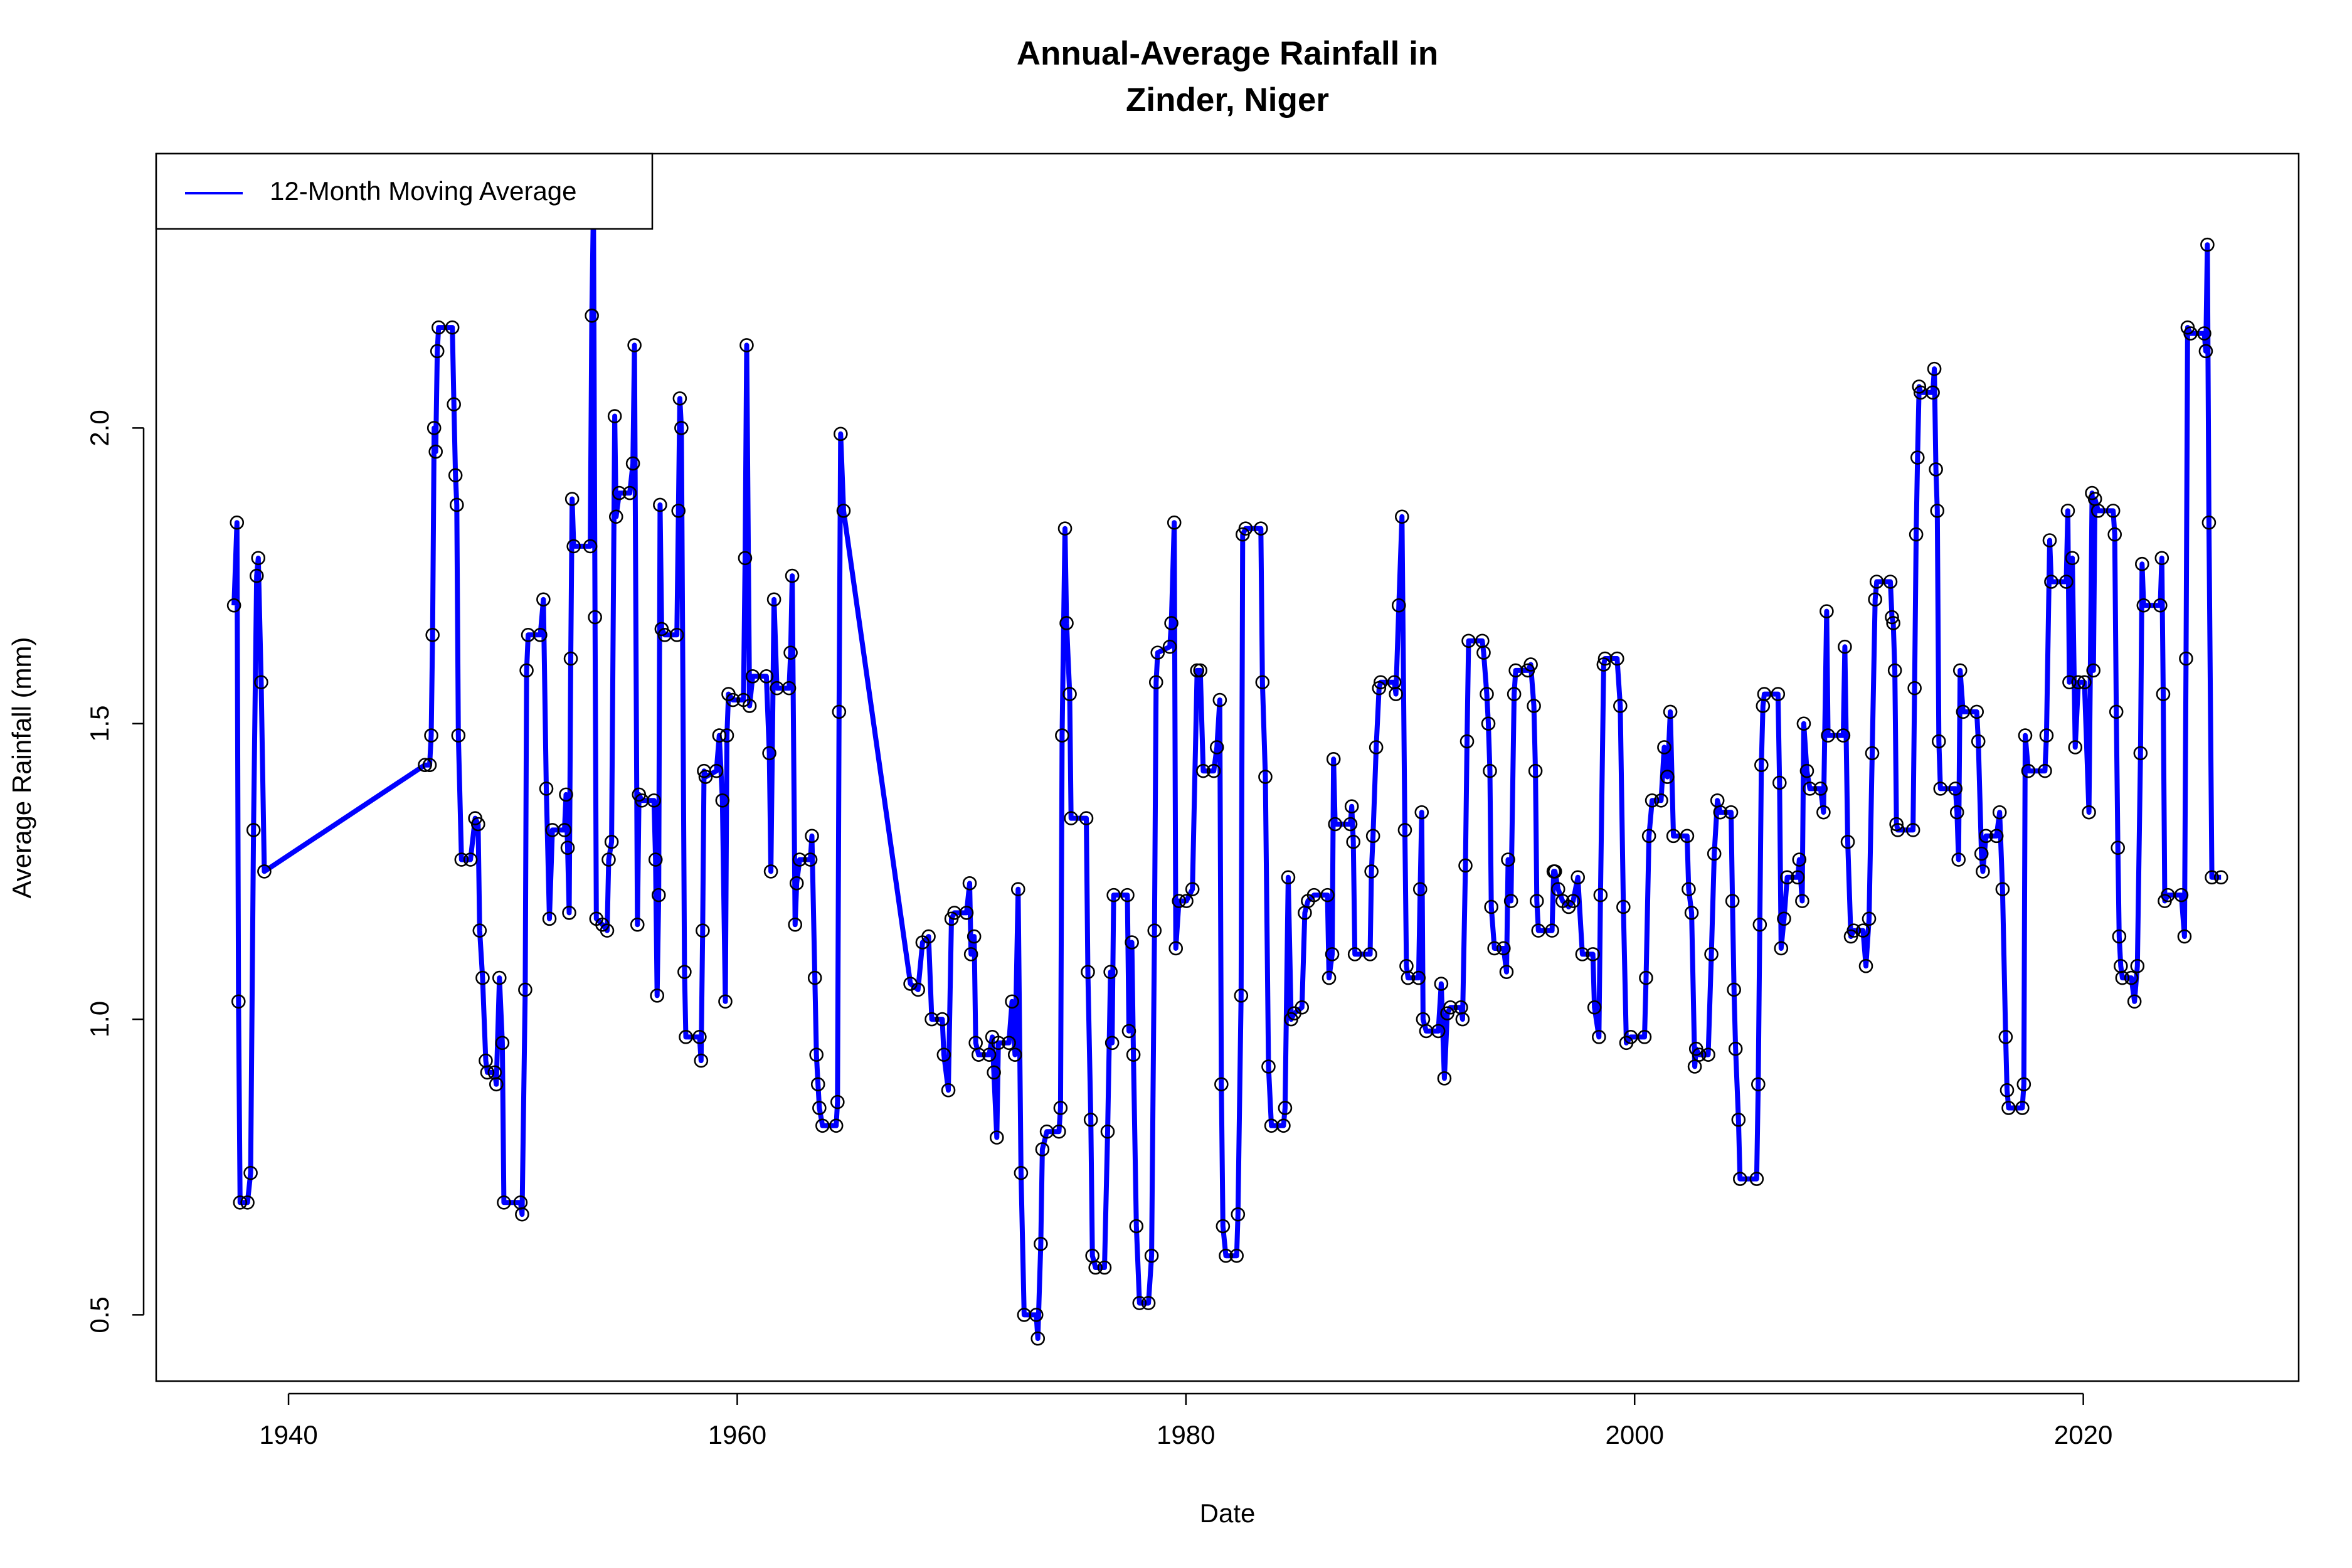  What do you see at coordinates (288, 1434) in the screenshot?
I see `x-tick-label: 1940` at bounding box center [288, 1434].